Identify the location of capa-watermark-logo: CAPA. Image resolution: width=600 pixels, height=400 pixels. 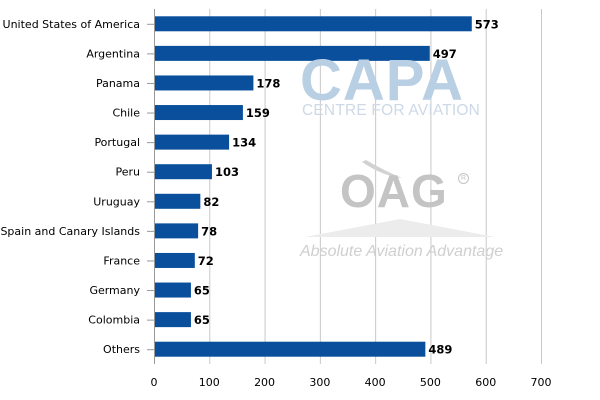
(382, 80).